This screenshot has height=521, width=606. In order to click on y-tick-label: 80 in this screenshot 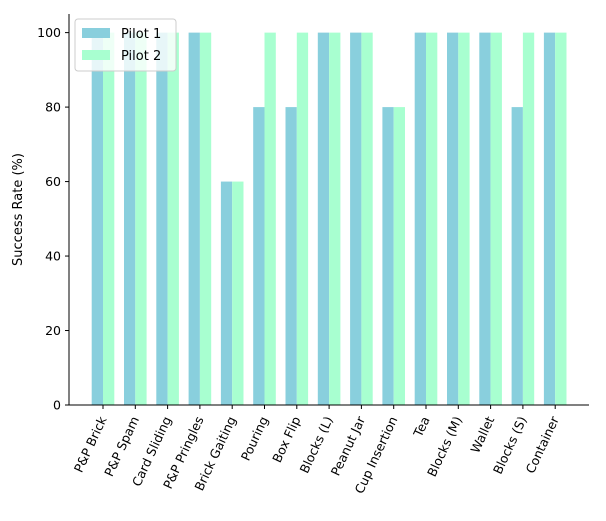, I will do `click(53, 107)`.